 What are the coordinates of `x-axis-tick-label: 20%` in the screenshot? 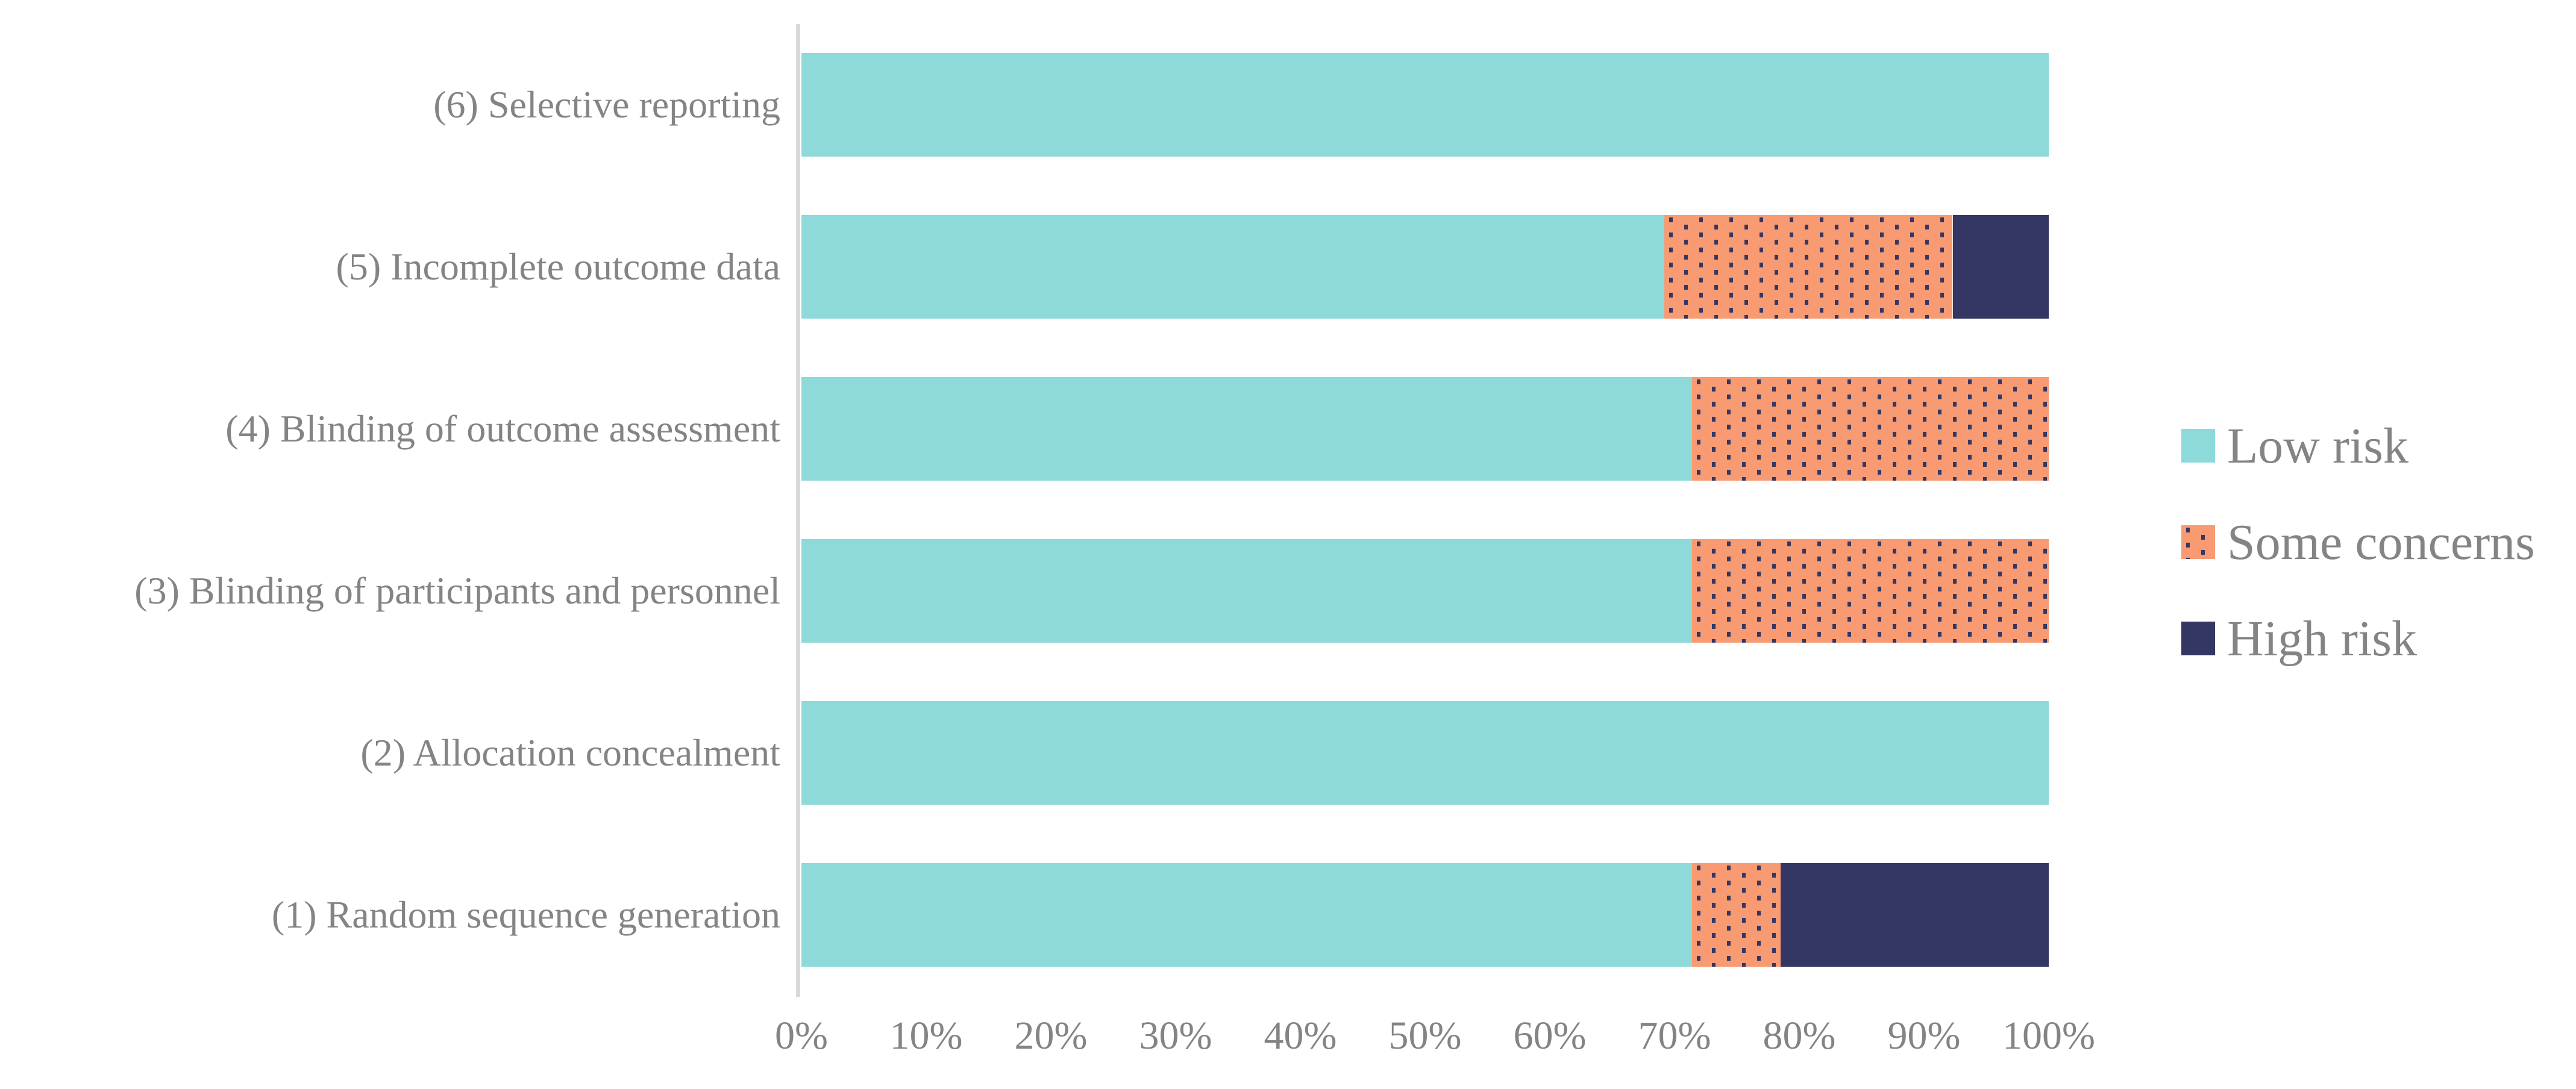 It's located at (1051, 1036).